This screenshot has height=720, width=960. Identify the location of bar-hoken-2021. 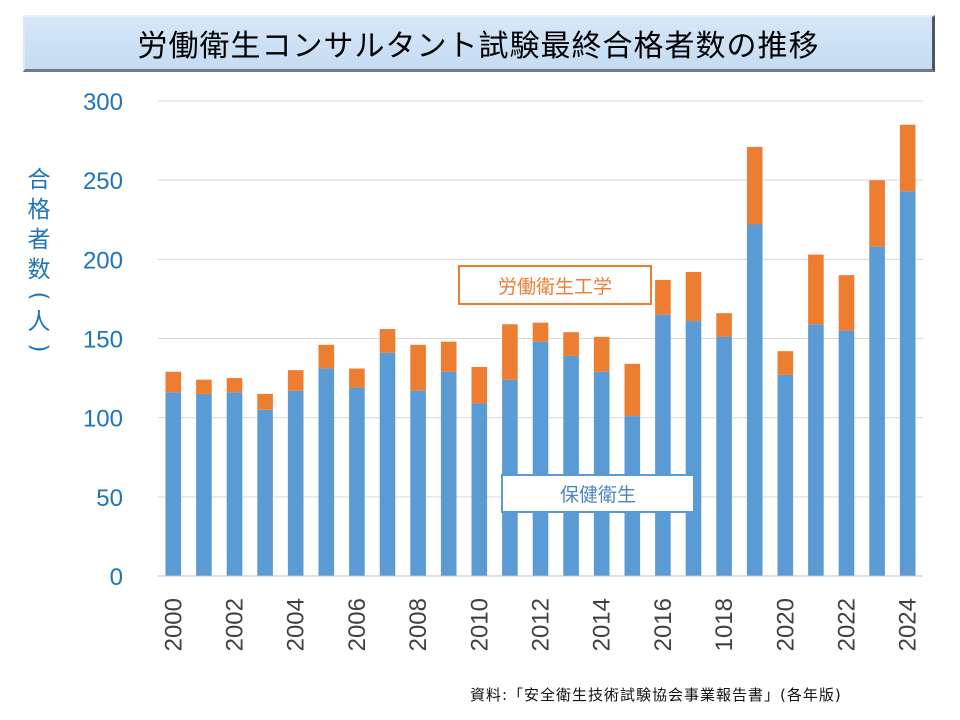
(816, 450).